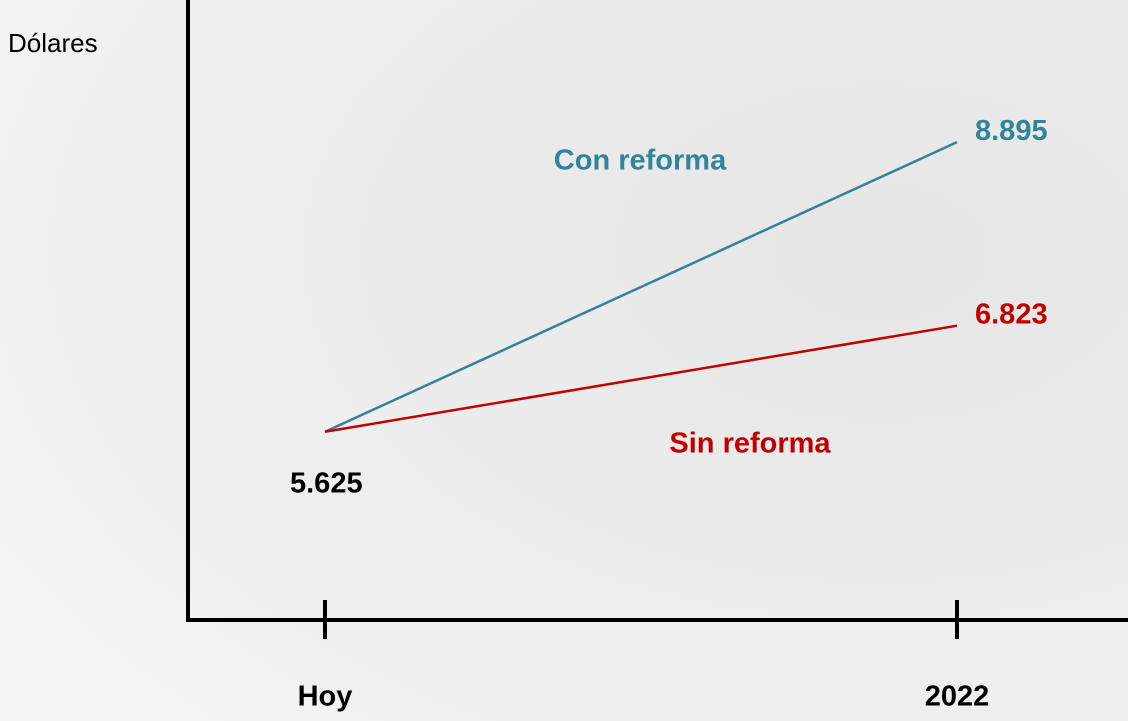 This screenshot has height=721, width=1128. Describe the element at coordinates (53, 43) in the screenshot. I see `y-axis-label: Dólares` at that location.